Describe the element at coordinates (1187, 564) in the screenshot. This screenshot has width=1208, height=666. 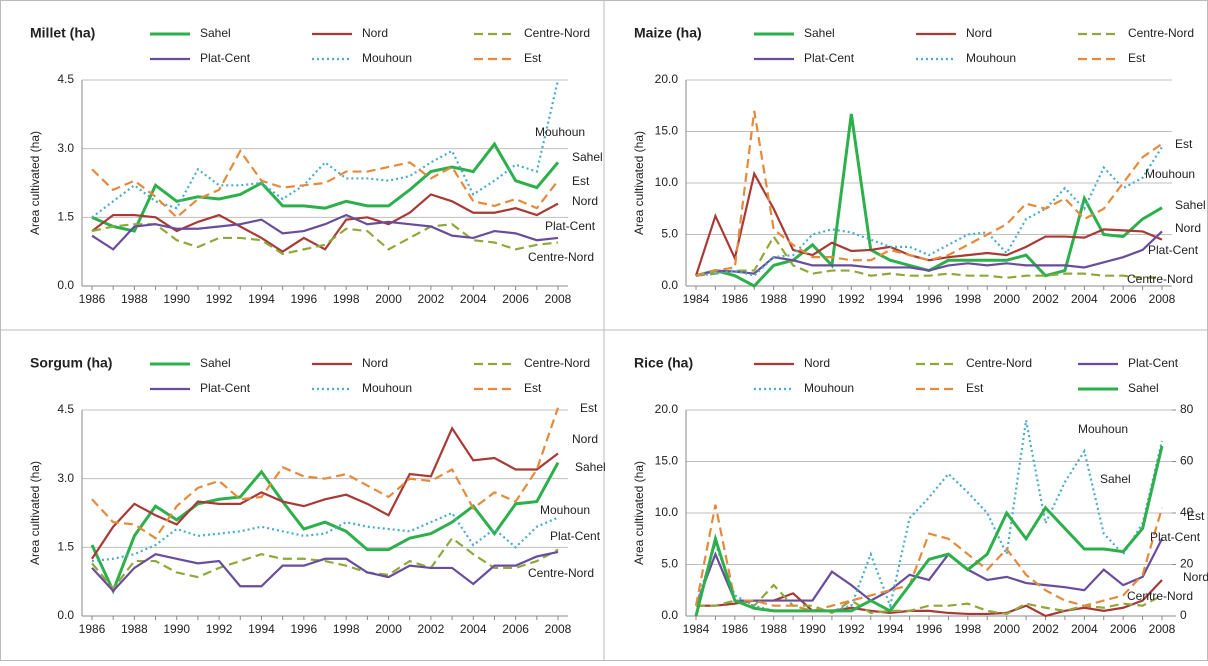
I see `y2-tick-label: 20` at that location.